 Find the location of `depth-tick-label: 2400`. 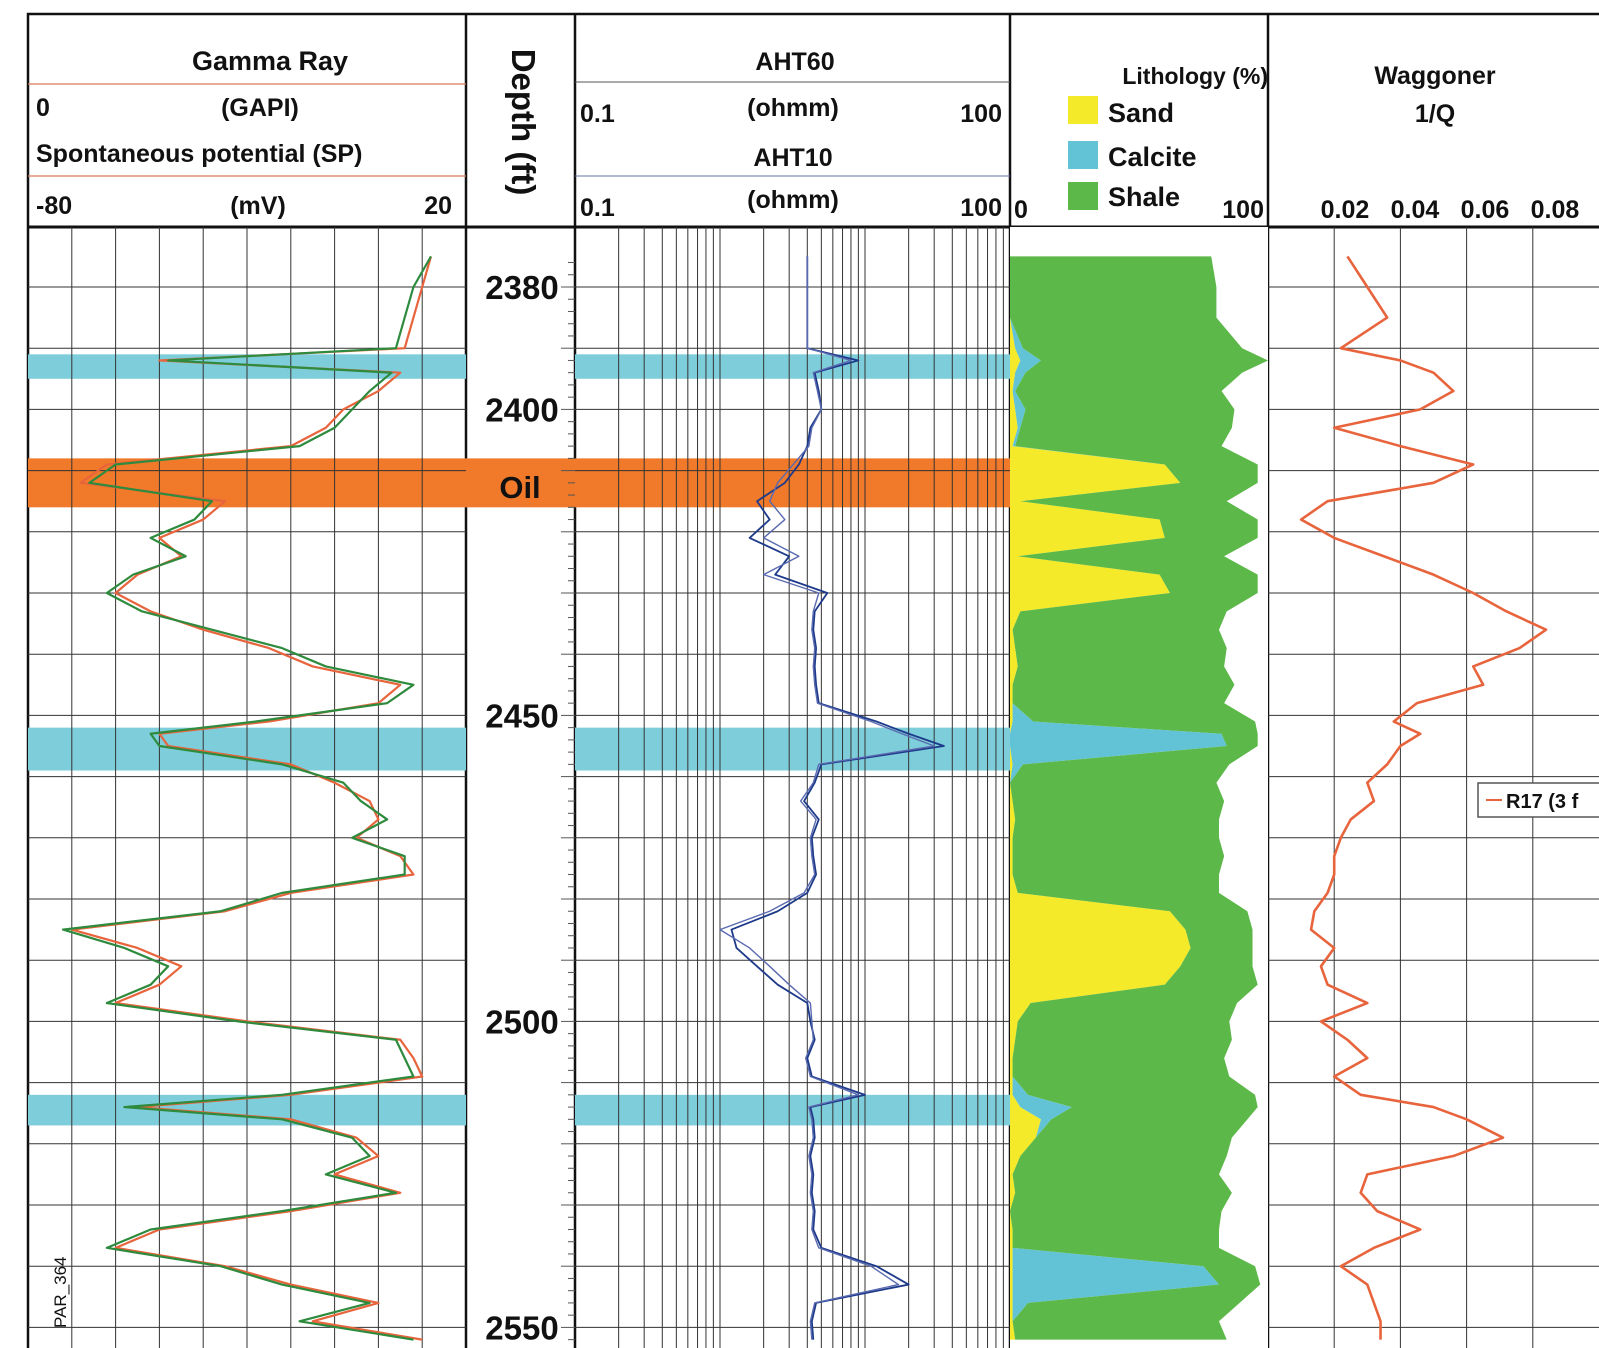

depth-tick-label: 2400 is located at coordinates (521, 409).